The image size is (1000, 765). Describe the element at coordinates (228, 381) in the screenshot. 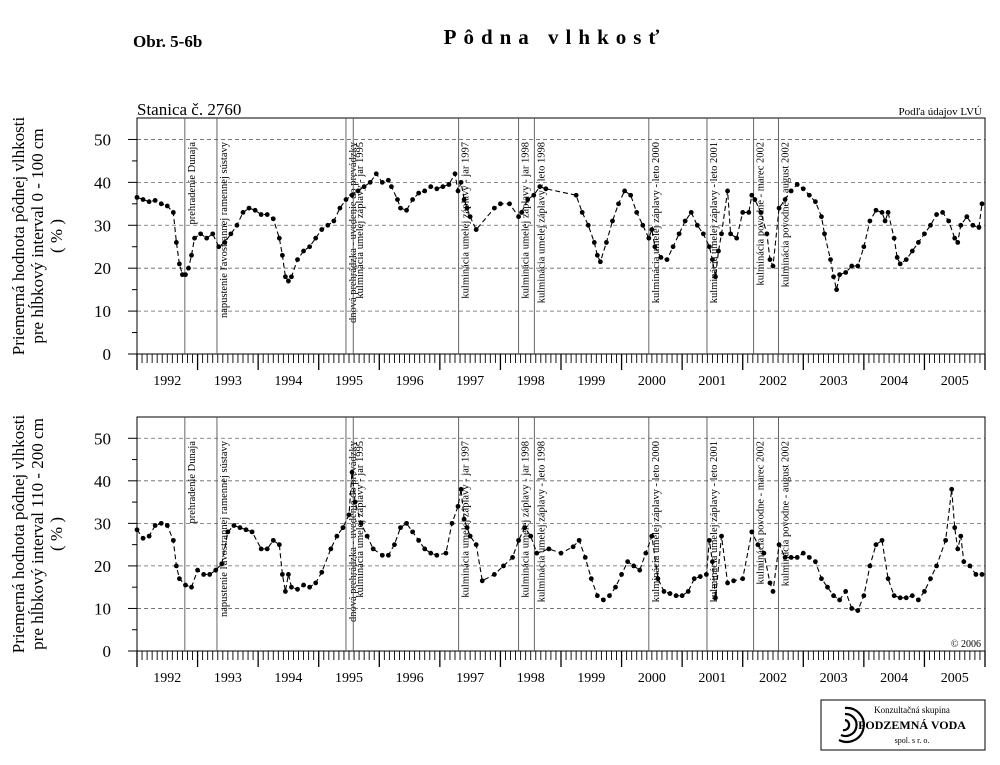

I see `x-tick-label: 1993` at that location.